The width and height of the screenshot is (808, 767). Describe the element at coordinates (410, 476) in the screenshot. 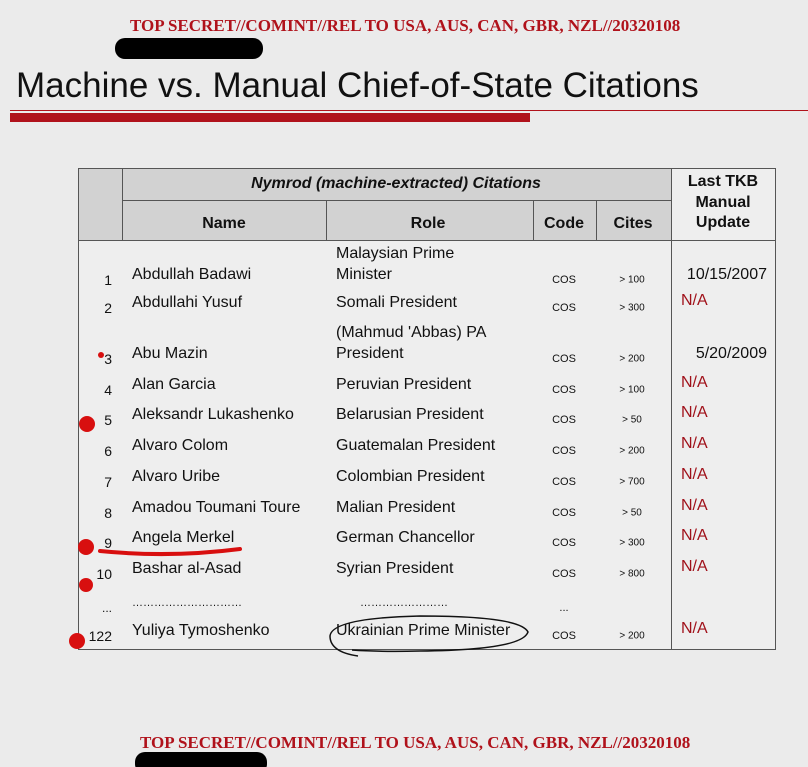

I see `role: Colombian President` at that location.